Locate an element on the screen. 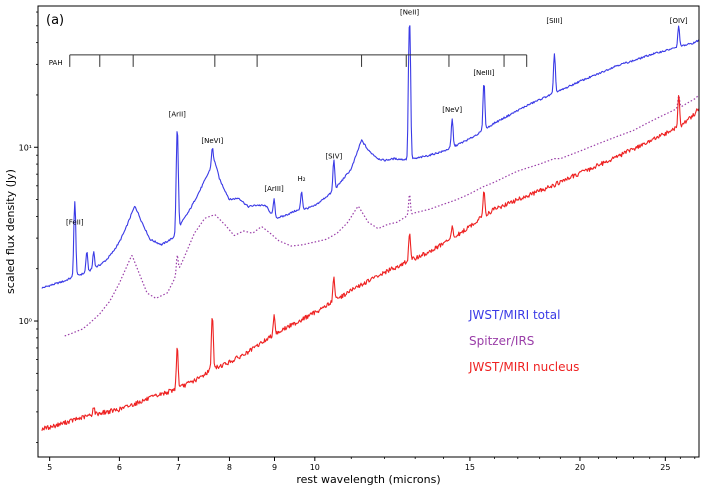  line-label: [NeVI] is located at coordinates (212, 141).